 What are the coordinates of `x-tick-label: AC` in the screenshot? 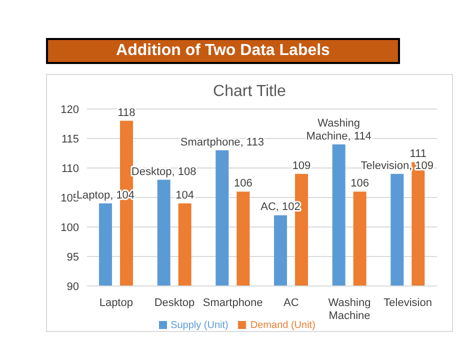 It's located at (291, 303).